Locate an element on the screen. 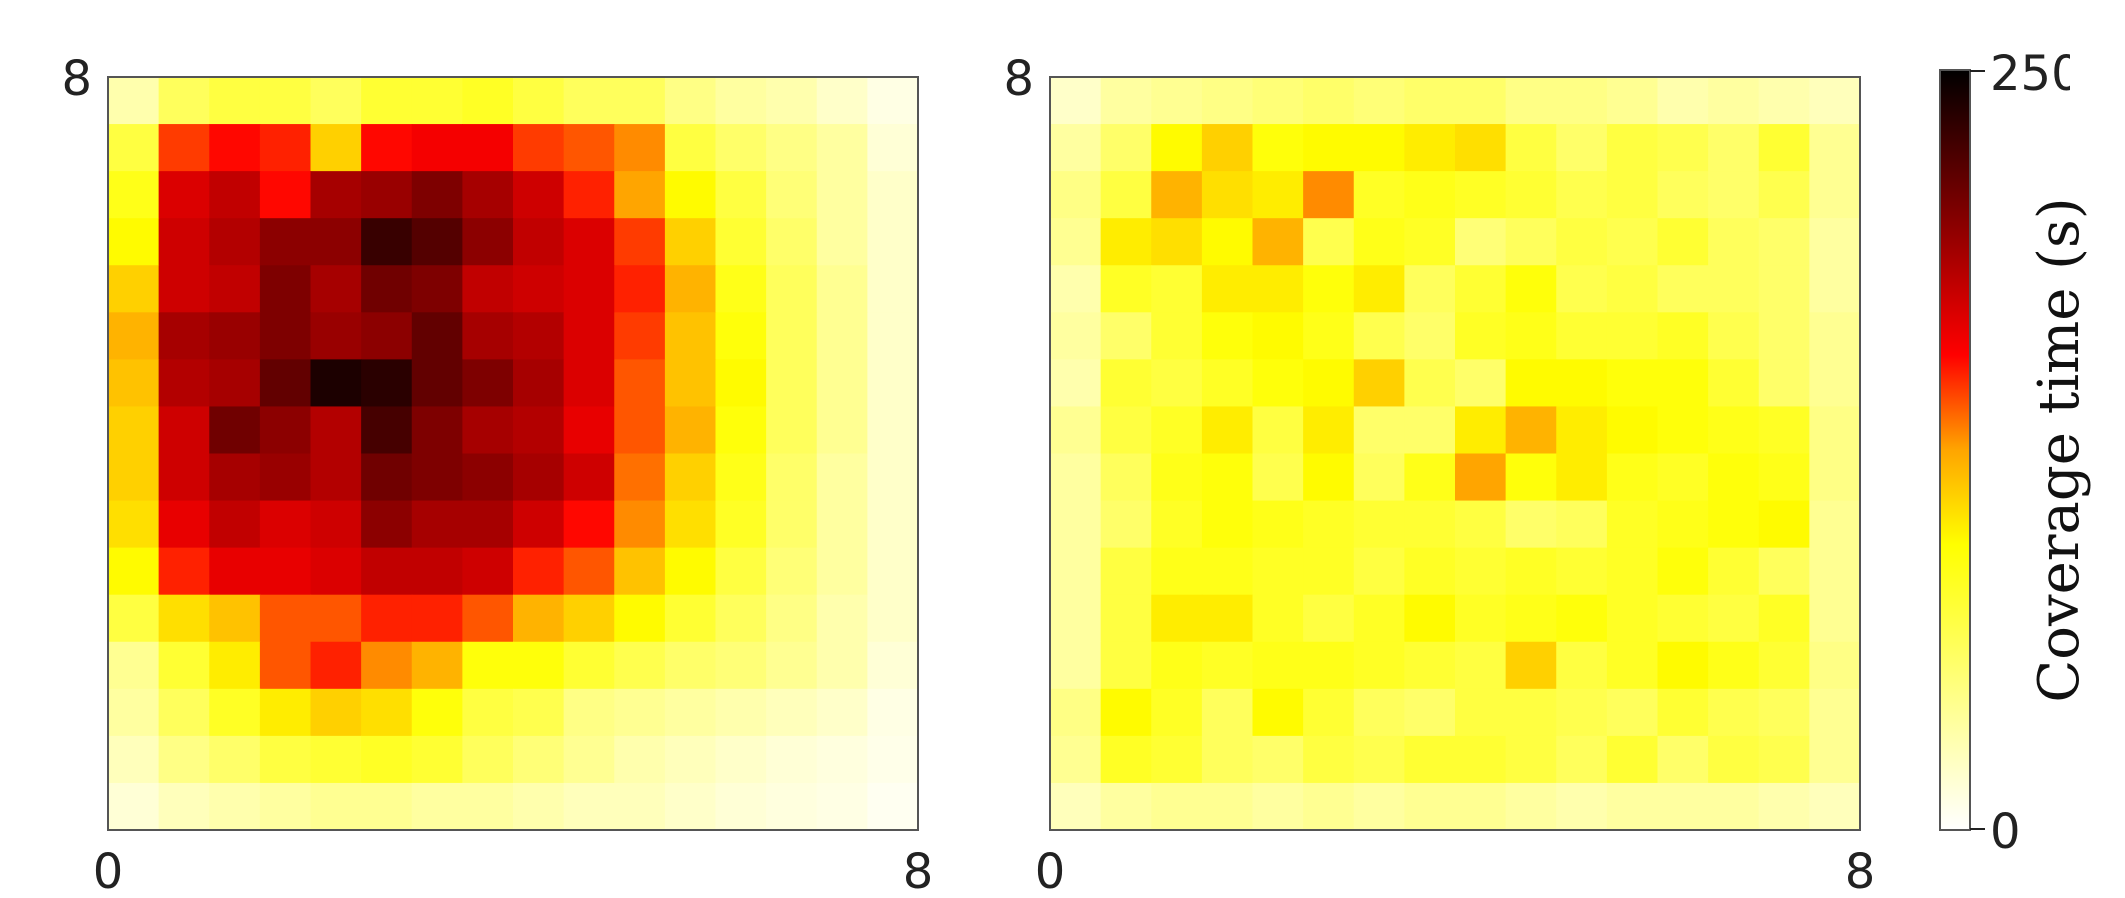 This screenshot has height=898, width=2125. left-xtick-end: 8 is located at coordinates (918, 871).